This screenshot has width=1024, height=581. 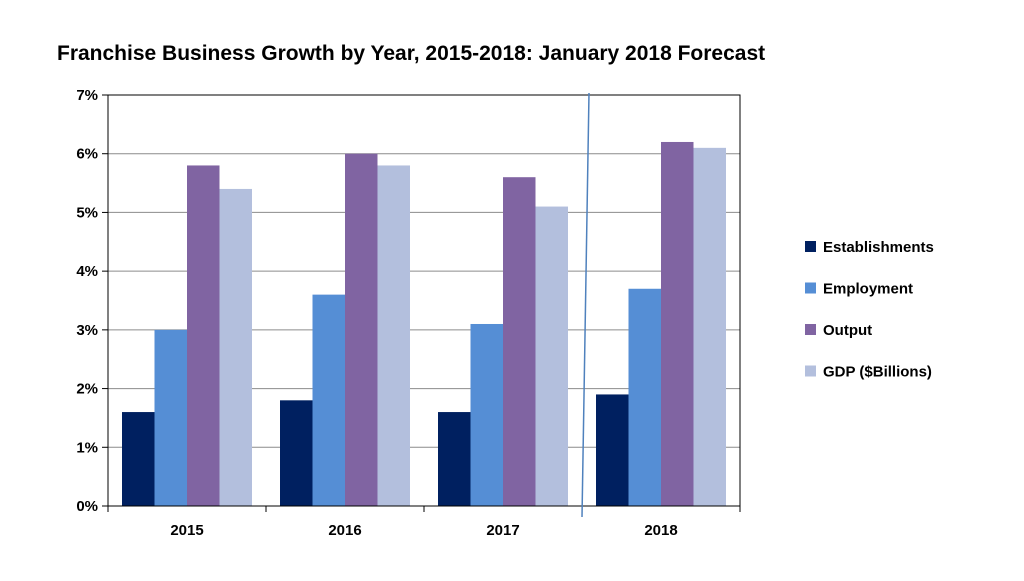 I want to click on bar-establishments-2018, so click(x=612, y=450).